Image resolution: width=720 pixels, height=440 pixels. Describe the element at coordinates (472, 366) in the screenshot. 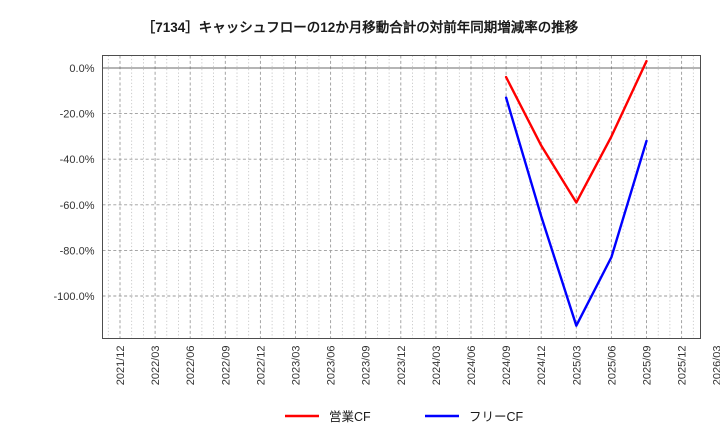

I see `x-axis-tick-label: 2024/06` at that location.